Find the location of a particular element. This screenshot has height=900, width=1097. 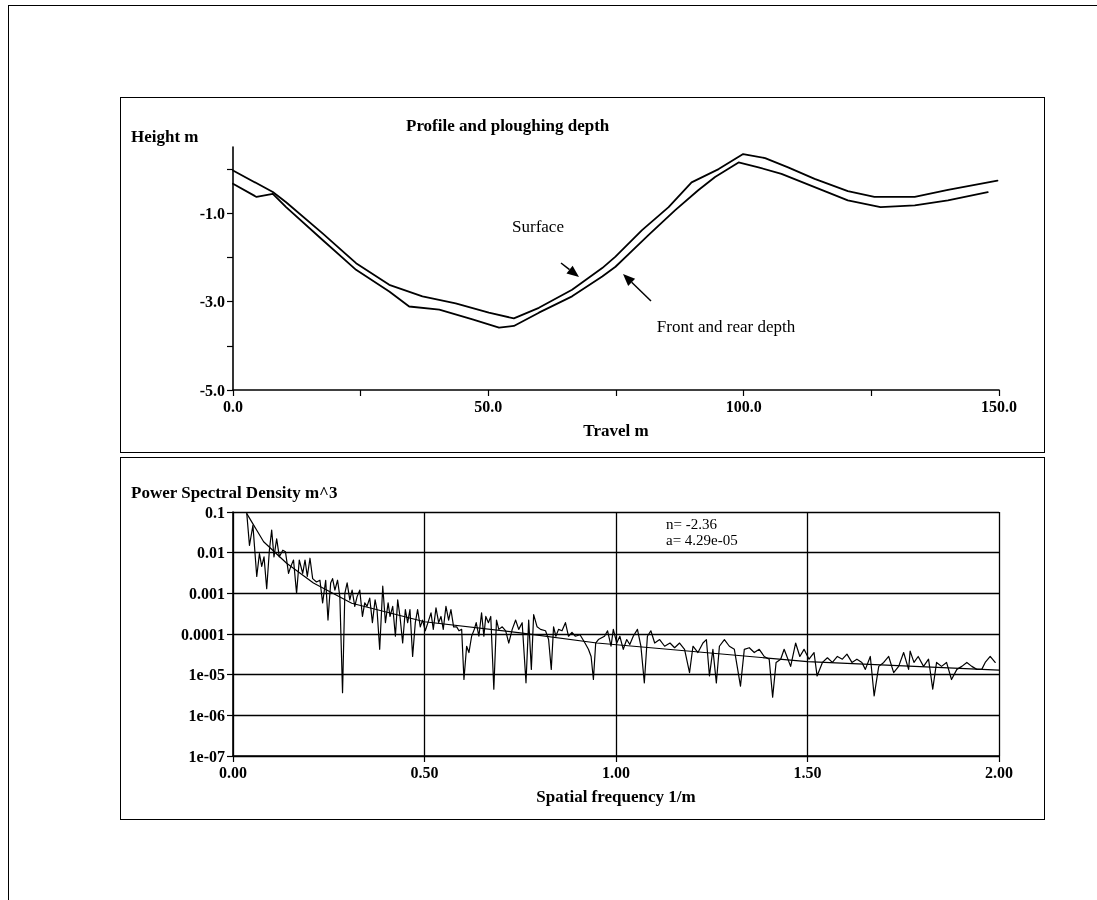

x-tick-label: 1.50 is located at coordinates (807, 772).